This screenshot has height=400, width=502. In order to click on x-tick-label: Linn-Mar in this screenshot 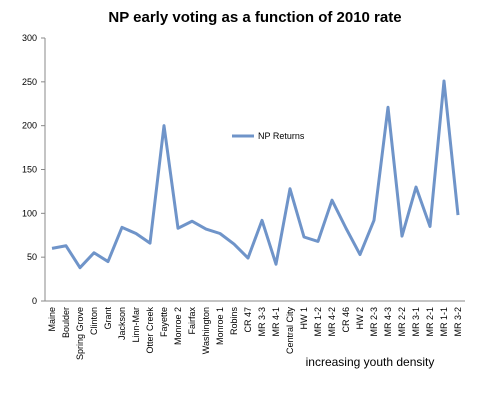, I will do `click(136, 325)`.